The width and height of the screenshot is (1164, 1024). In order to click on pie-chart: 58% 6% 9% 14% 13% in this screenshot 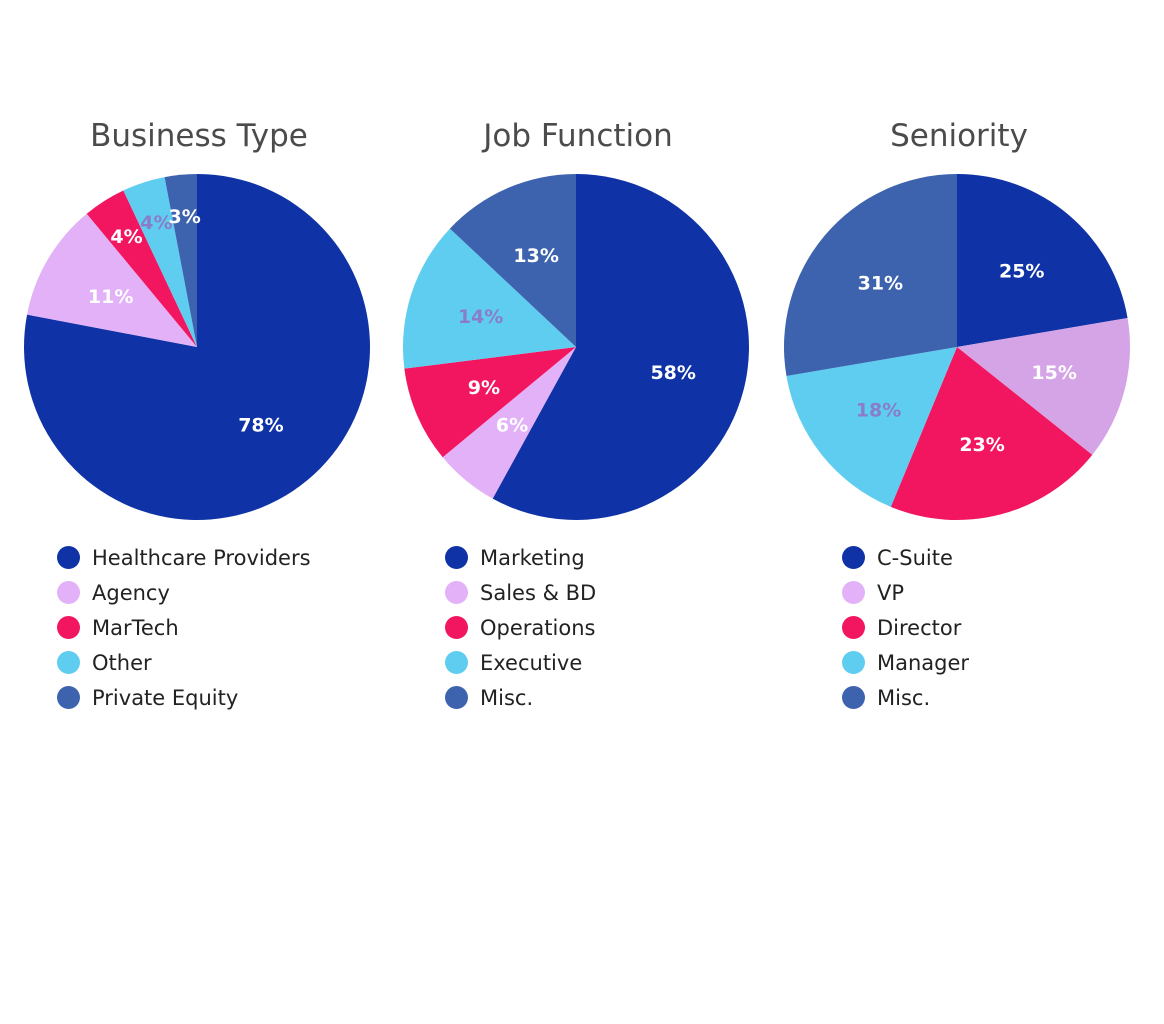, I will do `click(576, 347)`.